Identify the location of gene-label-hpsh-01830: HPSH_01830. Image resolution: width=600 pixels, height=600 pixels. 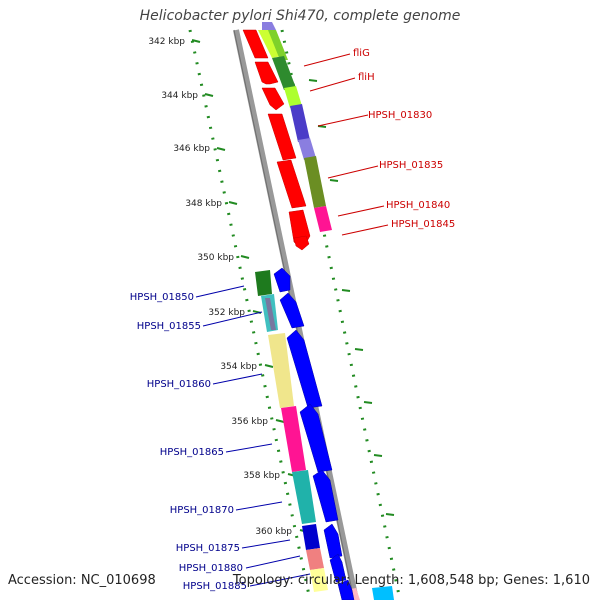
(400, 115).